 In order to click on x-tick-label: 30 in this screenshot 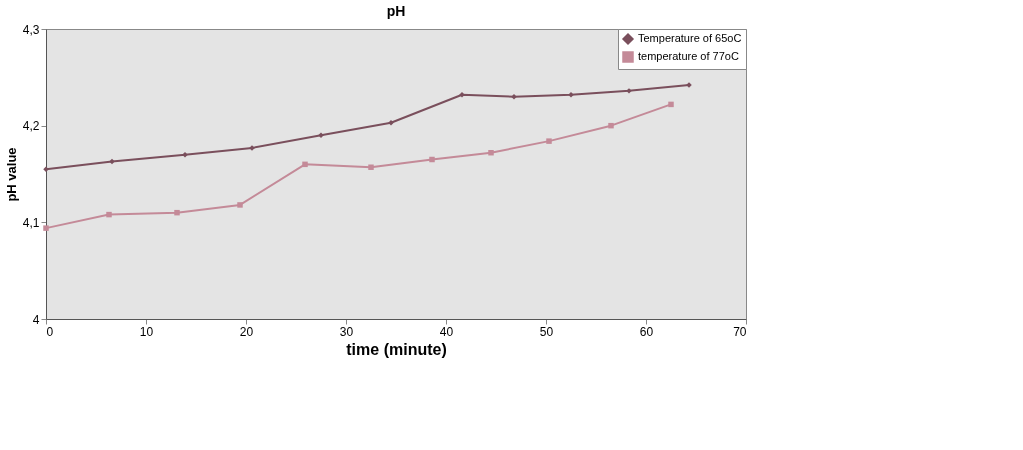, I will do `click(346, 331)`.